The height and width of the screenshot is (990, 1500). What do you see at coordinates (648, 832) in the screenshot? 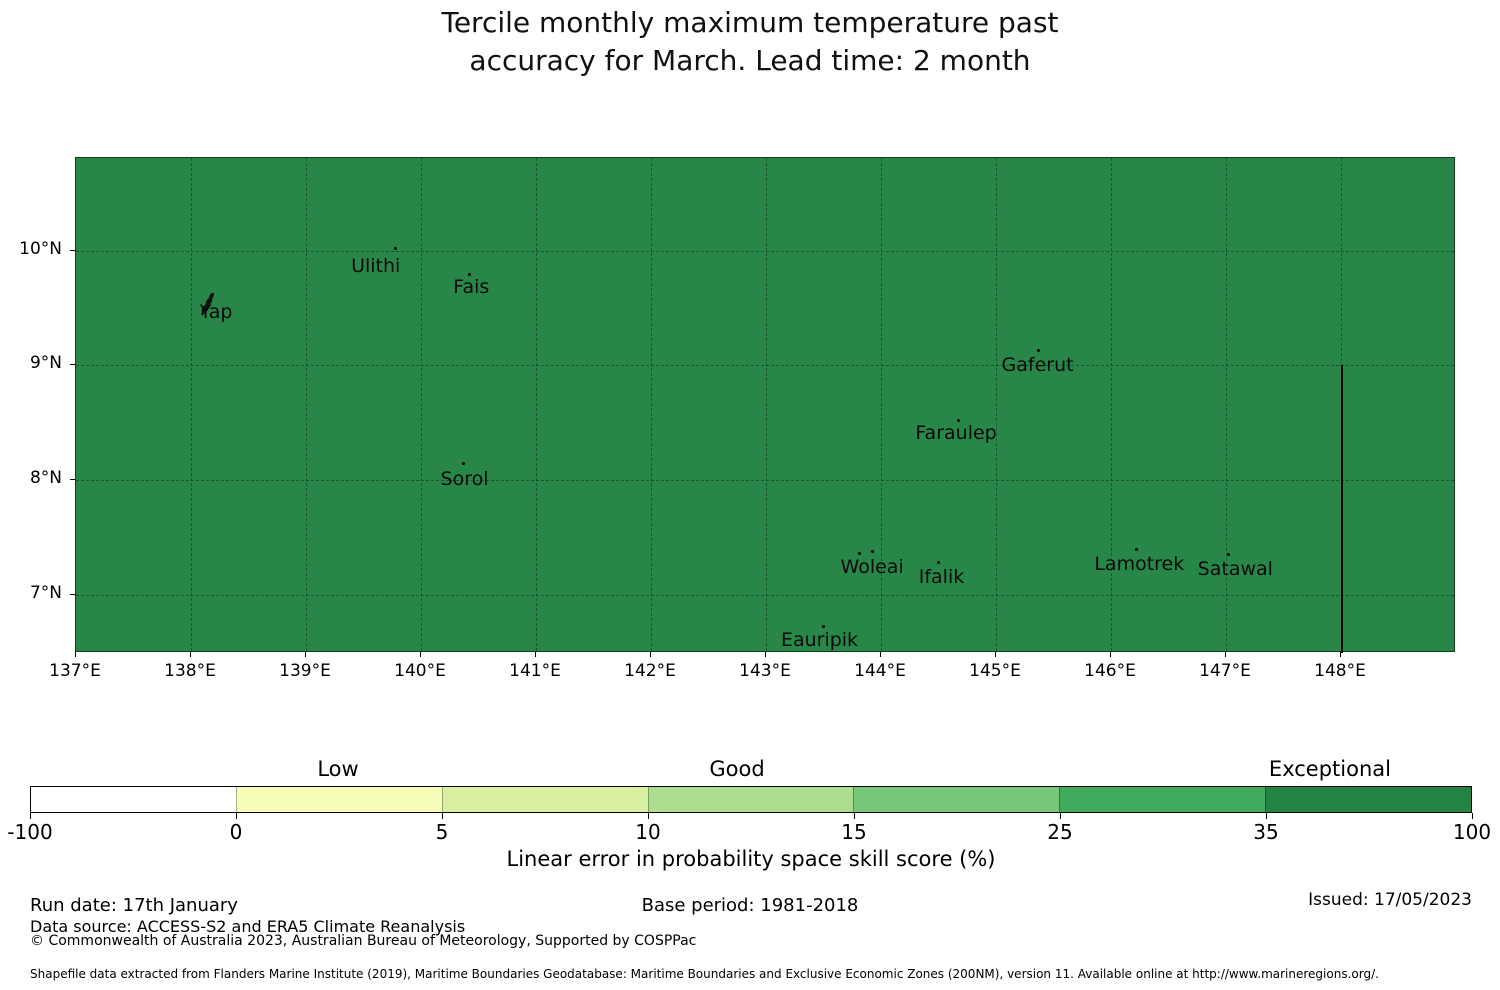
I see `colorbar-tick-label: 10` at bounding box center [648, 832].